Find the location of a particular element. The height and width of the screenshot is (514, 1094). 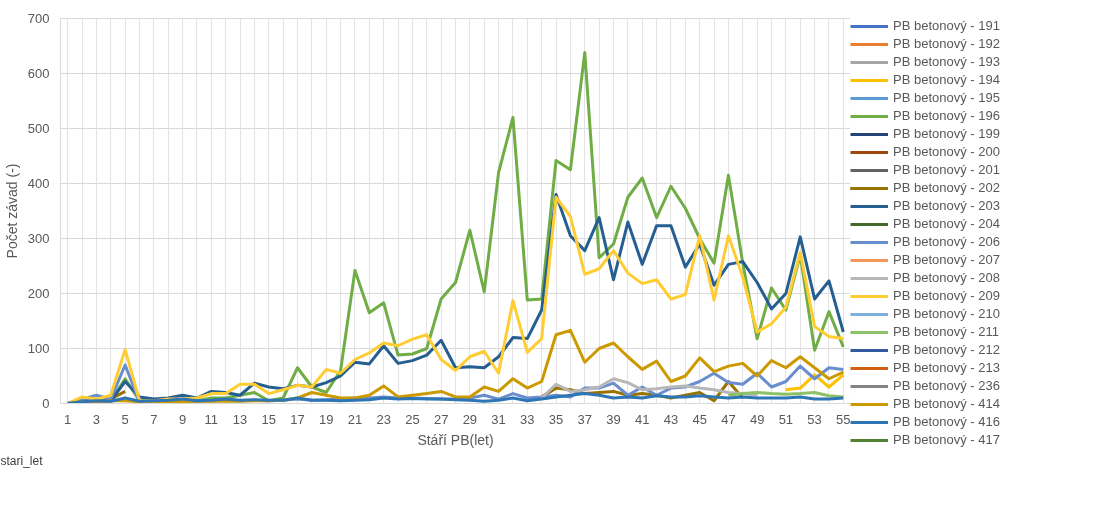

legend-label: PB betonový - 204 is located at coordinates (946, 223).